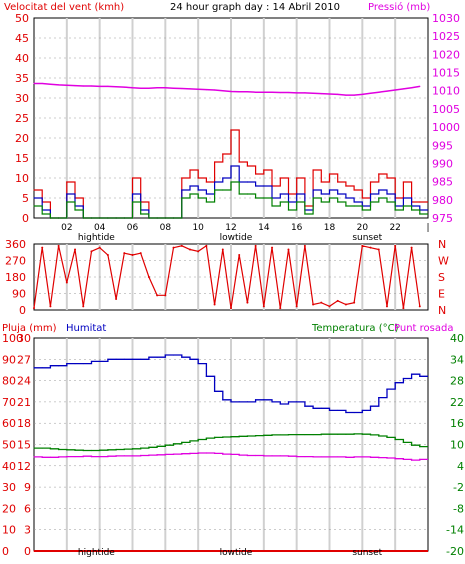 This screenshot has width=465, height=564. Describe the element at coordinates (363, 228) in the screenshot. I see `x-tick-label: 20` at that location.